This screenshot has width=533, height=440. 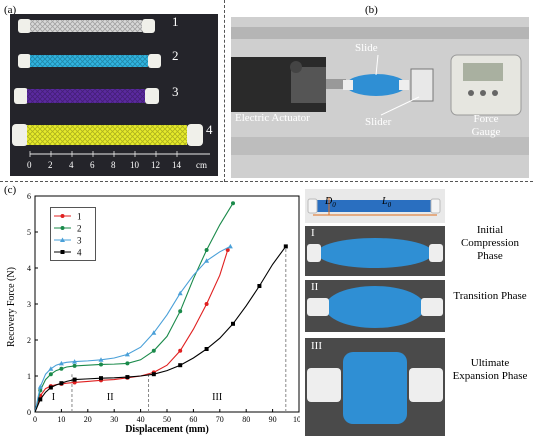 What do you see at coordinates (224, 91) in the screenshot?
I see `panel-divider-vertical` at bounding box center [224, 91].